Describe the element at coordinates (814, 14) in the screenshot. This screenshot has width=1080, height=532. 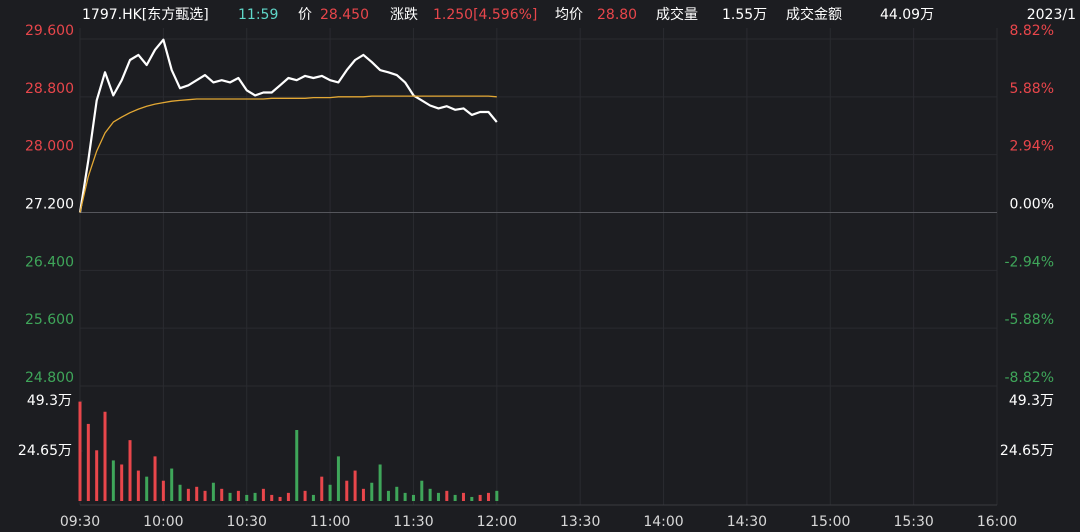
I see `turnover-label: 成交金额` at that location.